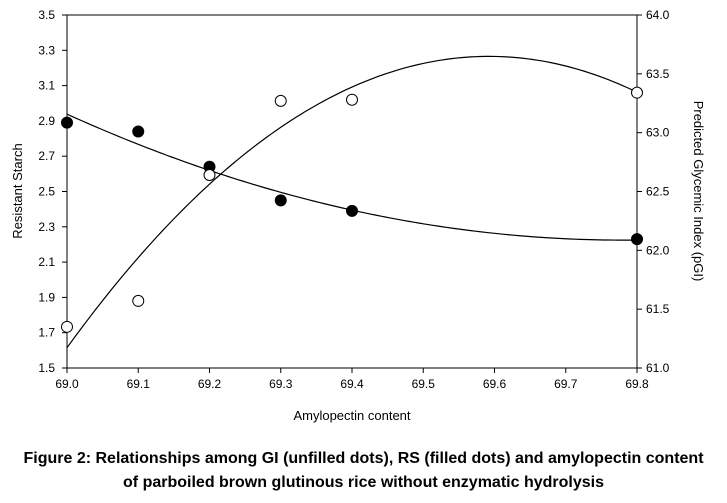 This screenshot has width=727, height=503. What do you see at coordinates (46, 121) in the screenshot?
I see `y-tick-label: 2.9` at bounding box center [46, 121].